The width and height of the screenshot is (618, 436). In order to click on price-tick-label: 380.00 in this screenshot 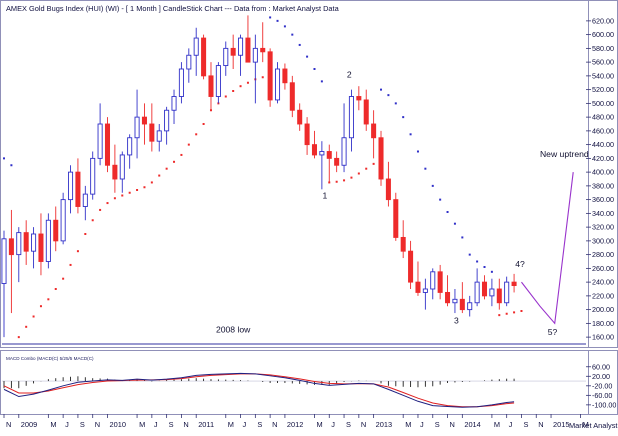, I will do `click(603, 185)`.